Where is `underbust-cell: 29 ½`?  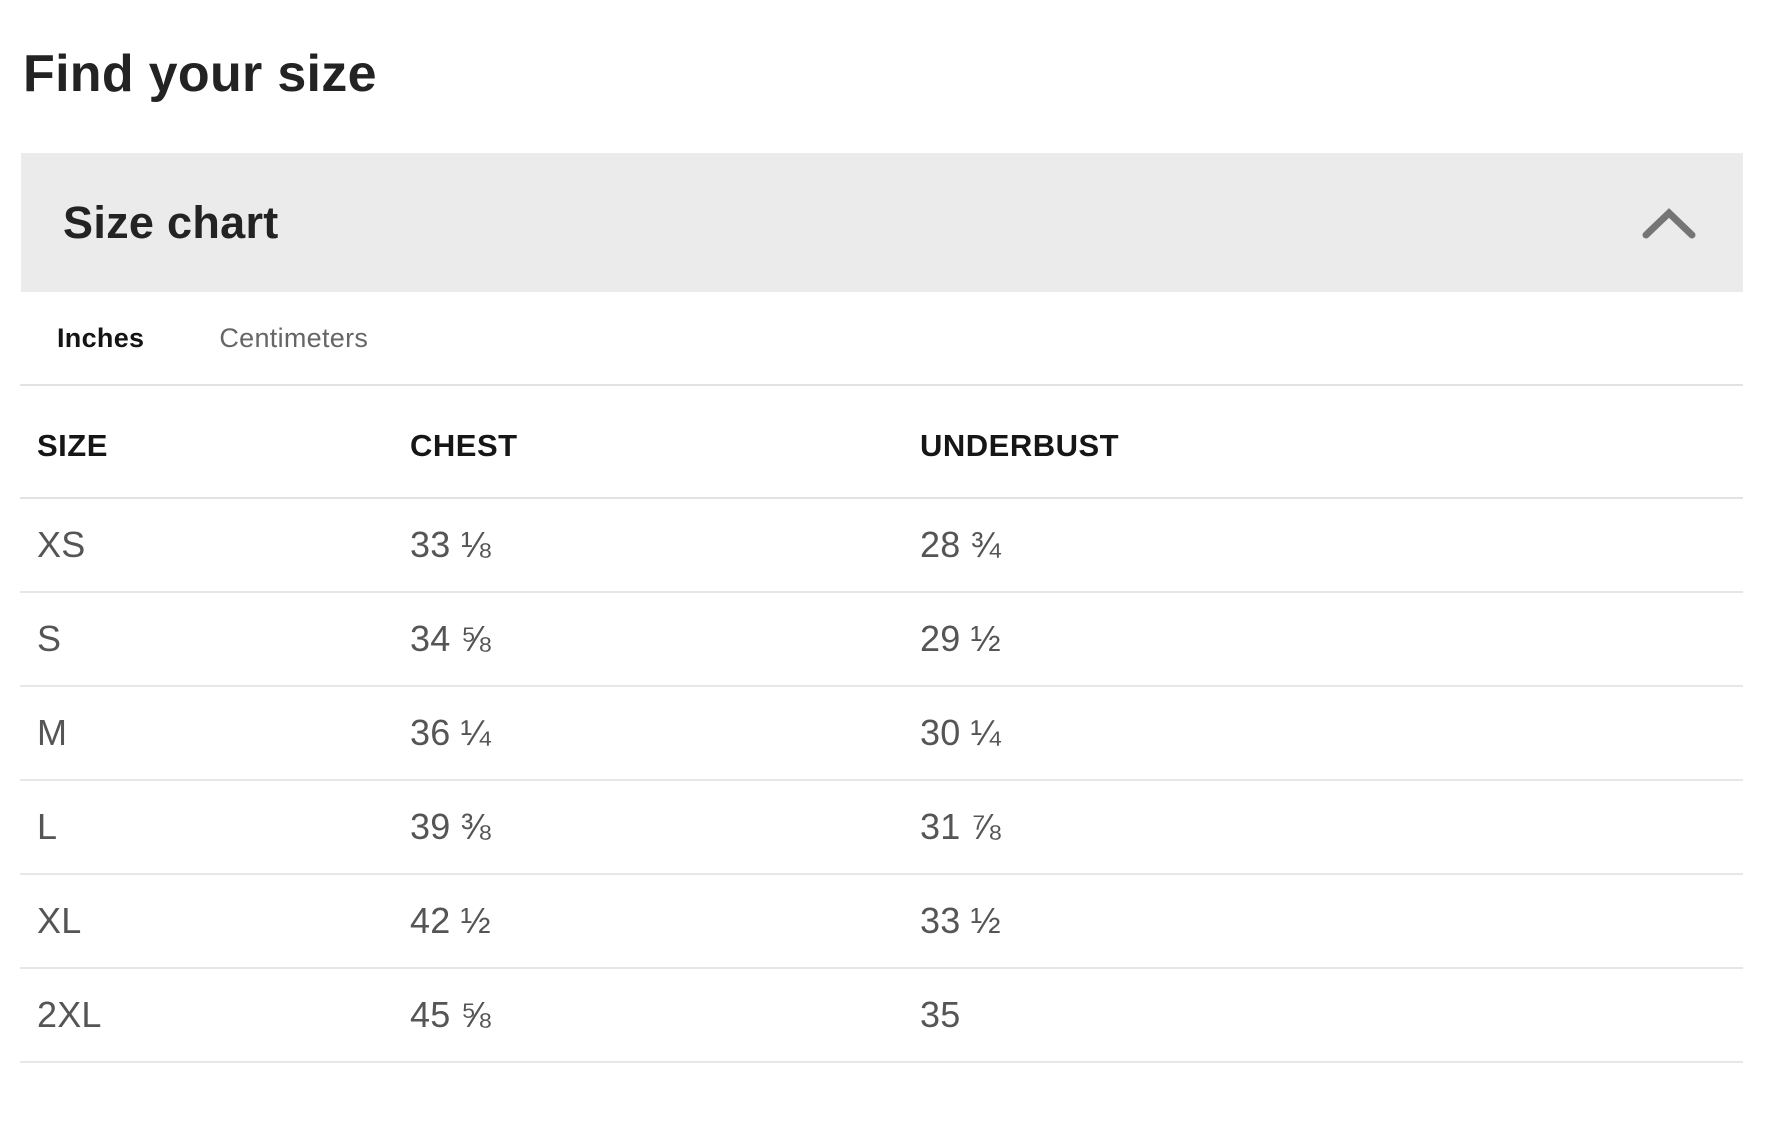 underbust-cell: 29 ½ is located at coordinates (960, 638).